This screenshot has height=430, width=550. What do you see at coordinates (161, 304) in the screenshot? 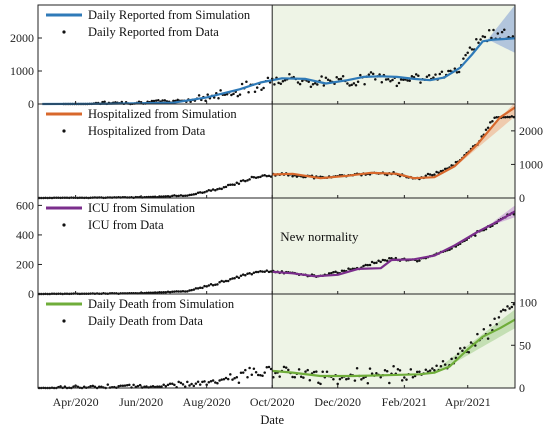
I see `legend-label-simulation: Daily Death from Simulation` at bounding box center [161, 304].